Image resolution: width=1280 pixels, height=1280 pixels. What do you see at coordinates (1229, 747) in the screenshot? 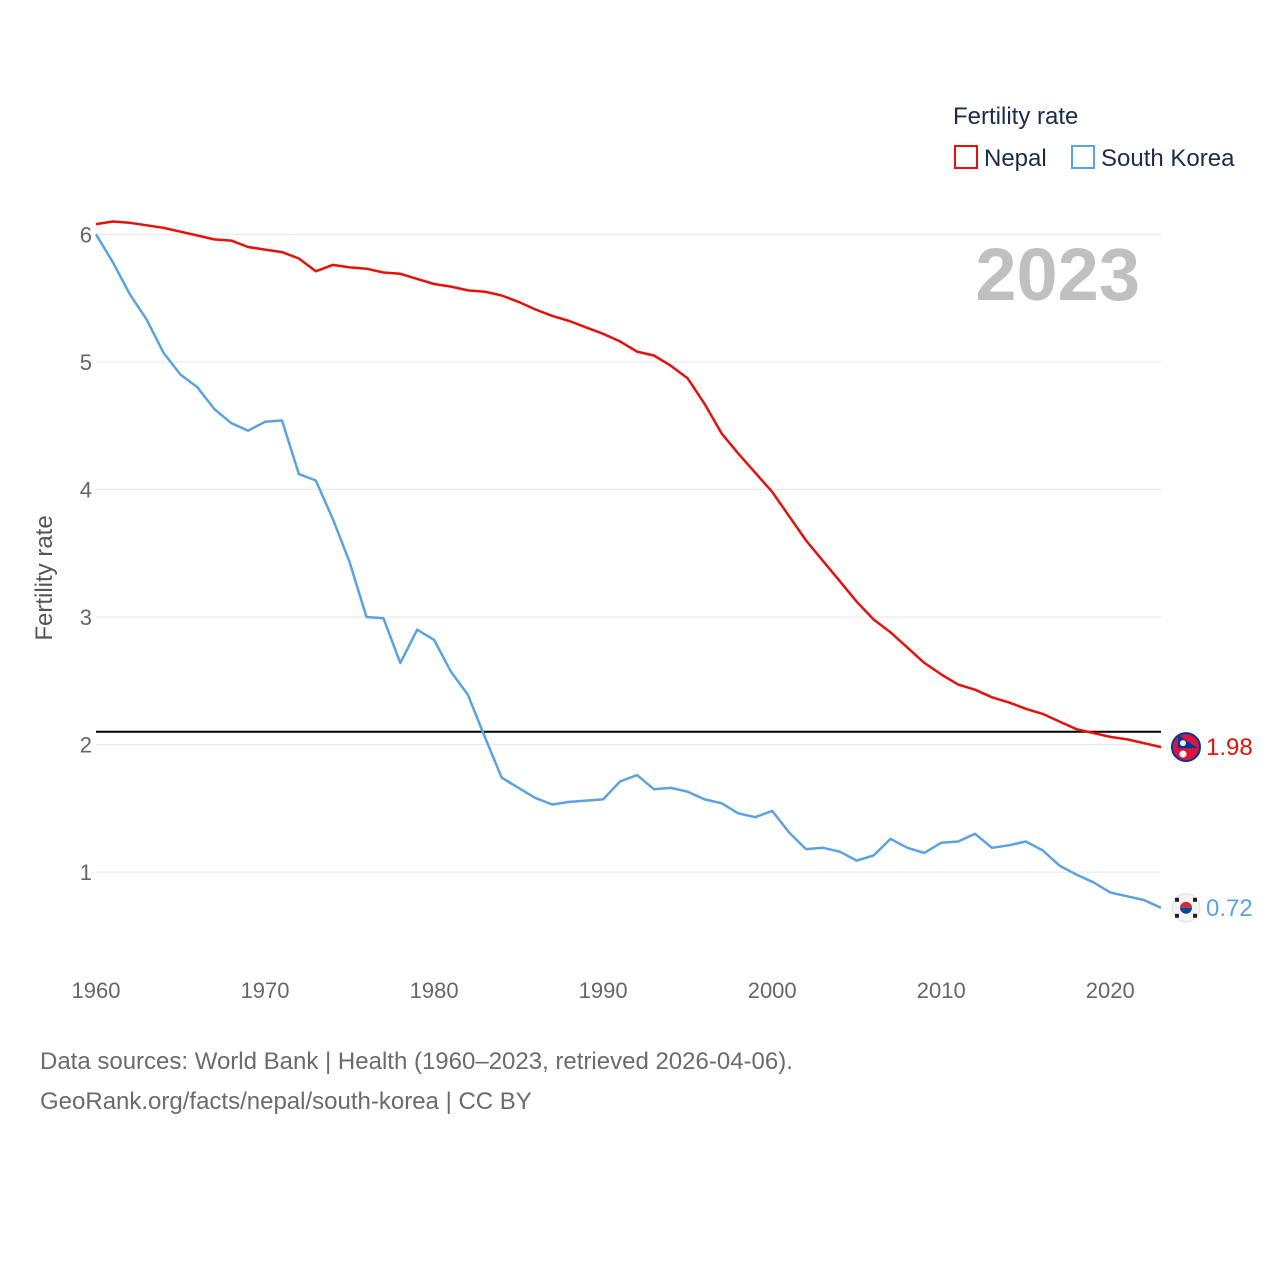
I see `end-label-nepal: 1.98` at bounding box center [1229, 747].